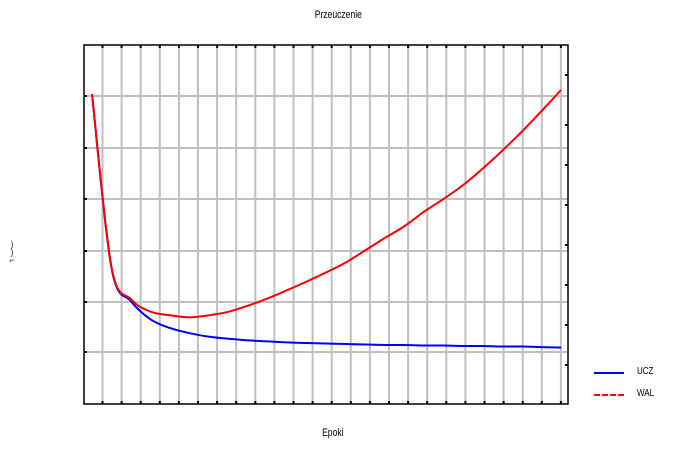  I want to click on y-axis-label: ) ) ⌐, so click(12, 252).